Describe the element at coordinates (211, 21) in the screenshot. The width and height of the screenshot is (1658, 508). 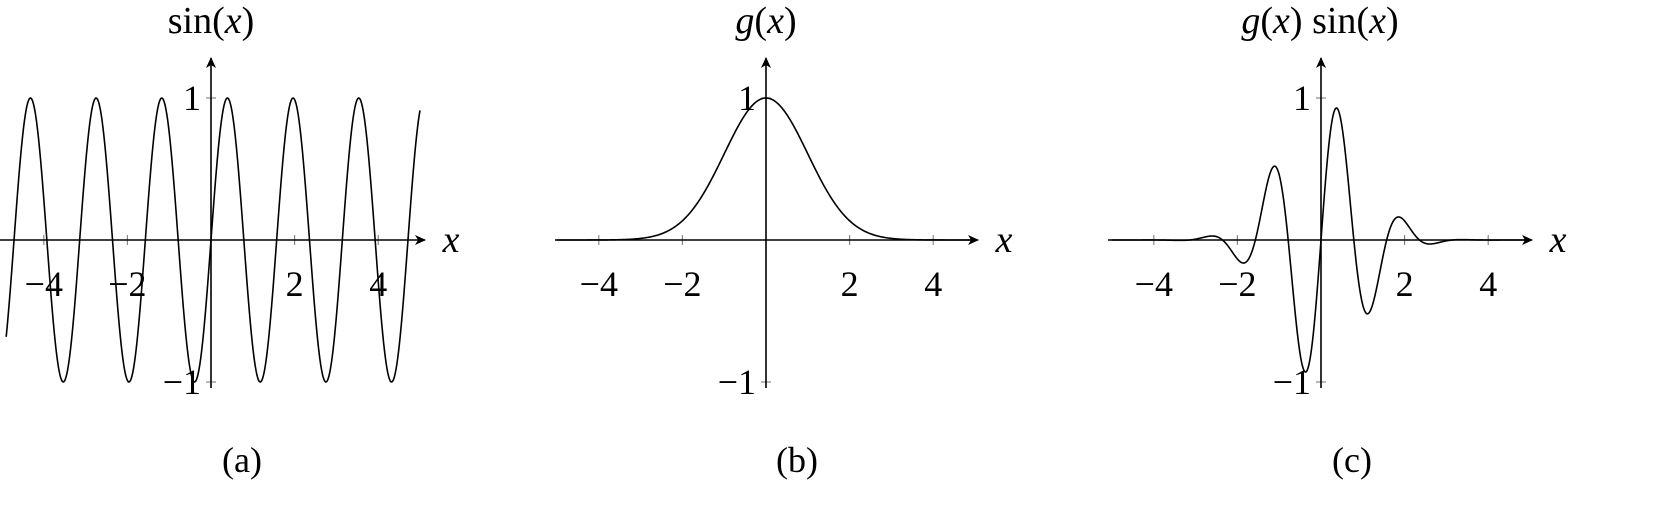
I see `panel-title: sin(x)` at that location.